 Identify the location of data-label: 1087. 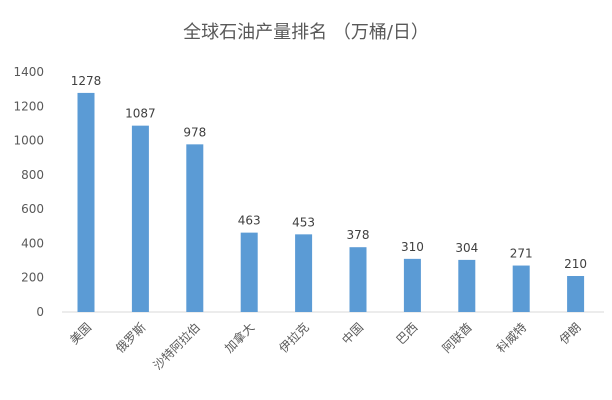
(140, 114).